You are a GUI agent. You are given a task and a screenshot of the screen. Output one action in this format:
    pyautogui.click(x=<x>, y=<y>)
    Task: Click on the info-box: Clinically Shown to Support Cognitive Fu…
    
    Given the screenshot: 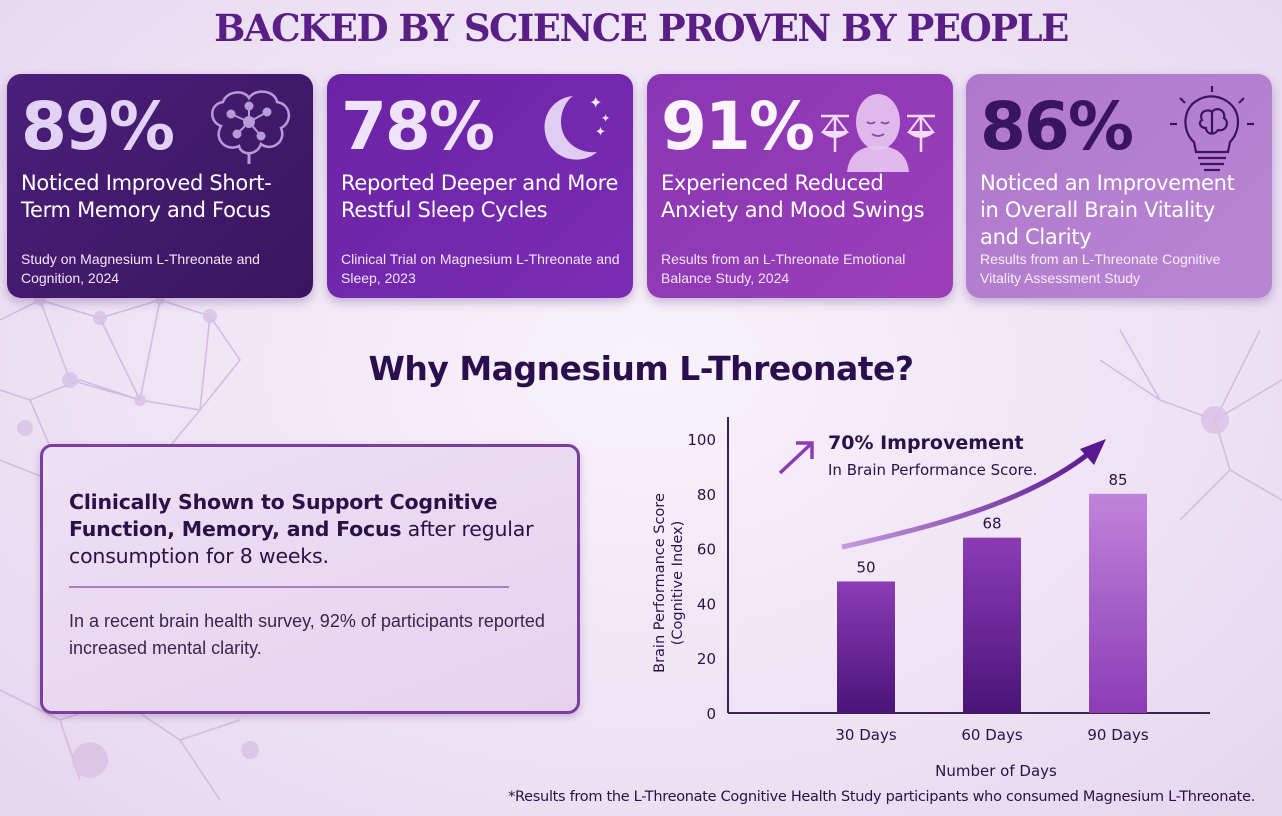 What is the action you would take?
    pyautogui.click(x=310, y=579)
    